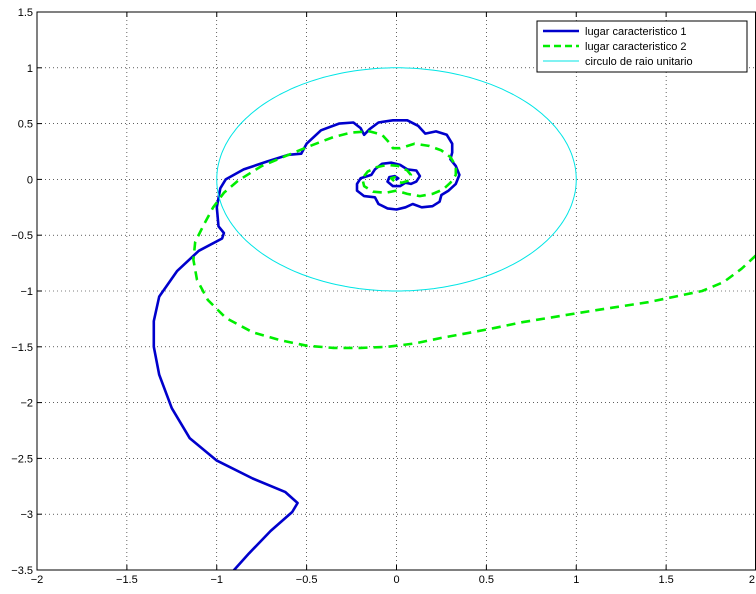 Image resolution: width=756 pixels, height=594 pixels. Describe the element at coordinates (30, 69) in the screenshot. I see `y-tick-label: 1` at that location.